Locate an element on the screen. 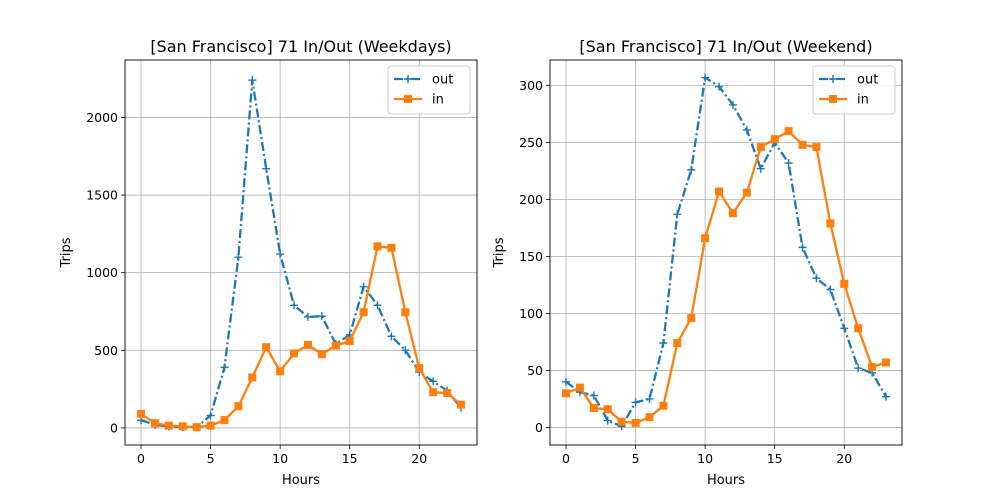 Image resolution: width=1000 pixels, height=500 pixels. y-tick-label: 100 is located at coordinates (531, 313).